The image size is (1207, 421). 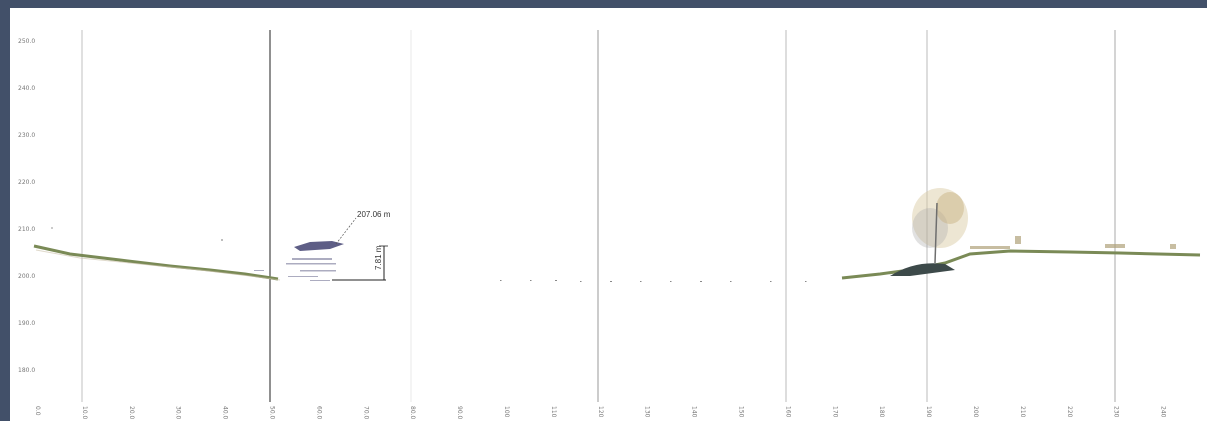 What do you see at coordinates (975, 412) in the screenshot?
I see `x-tick-label: 200` at bounding box center [975, 412].